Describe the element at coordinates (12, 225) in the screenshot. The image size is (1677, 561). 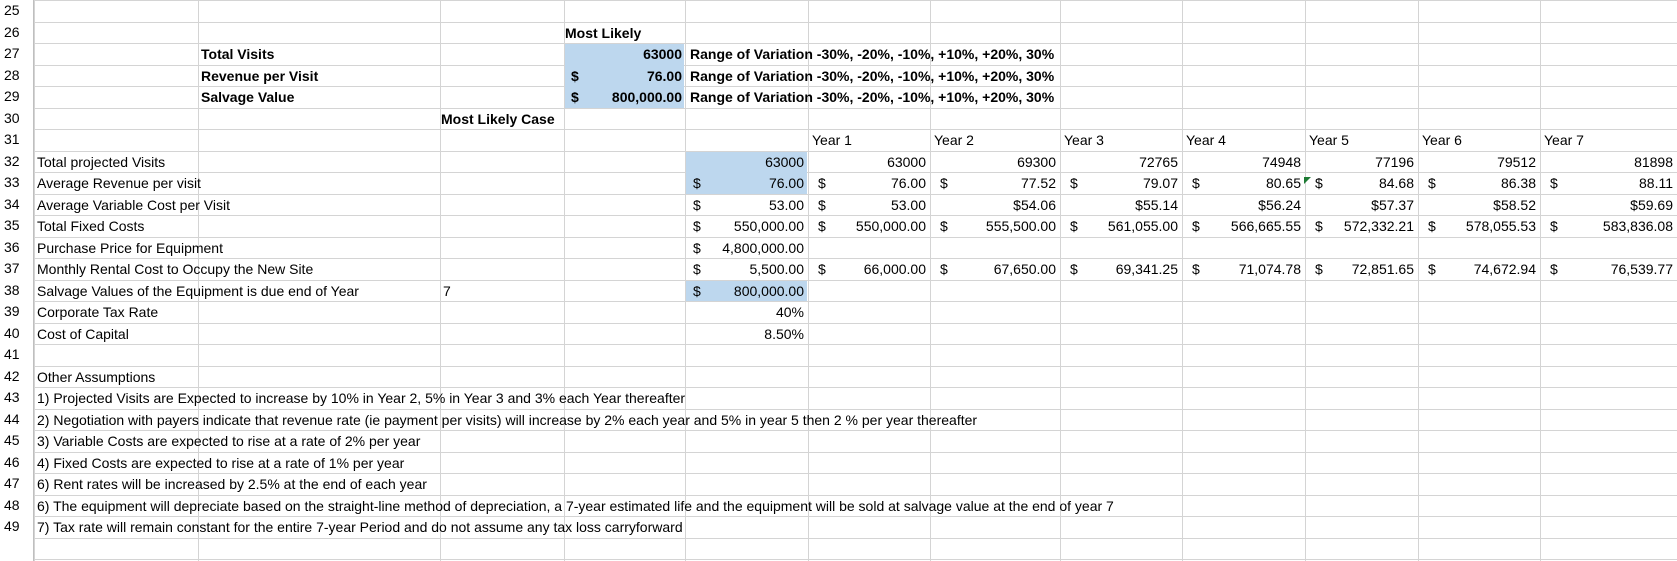
I see `row-number: 35` at that location.